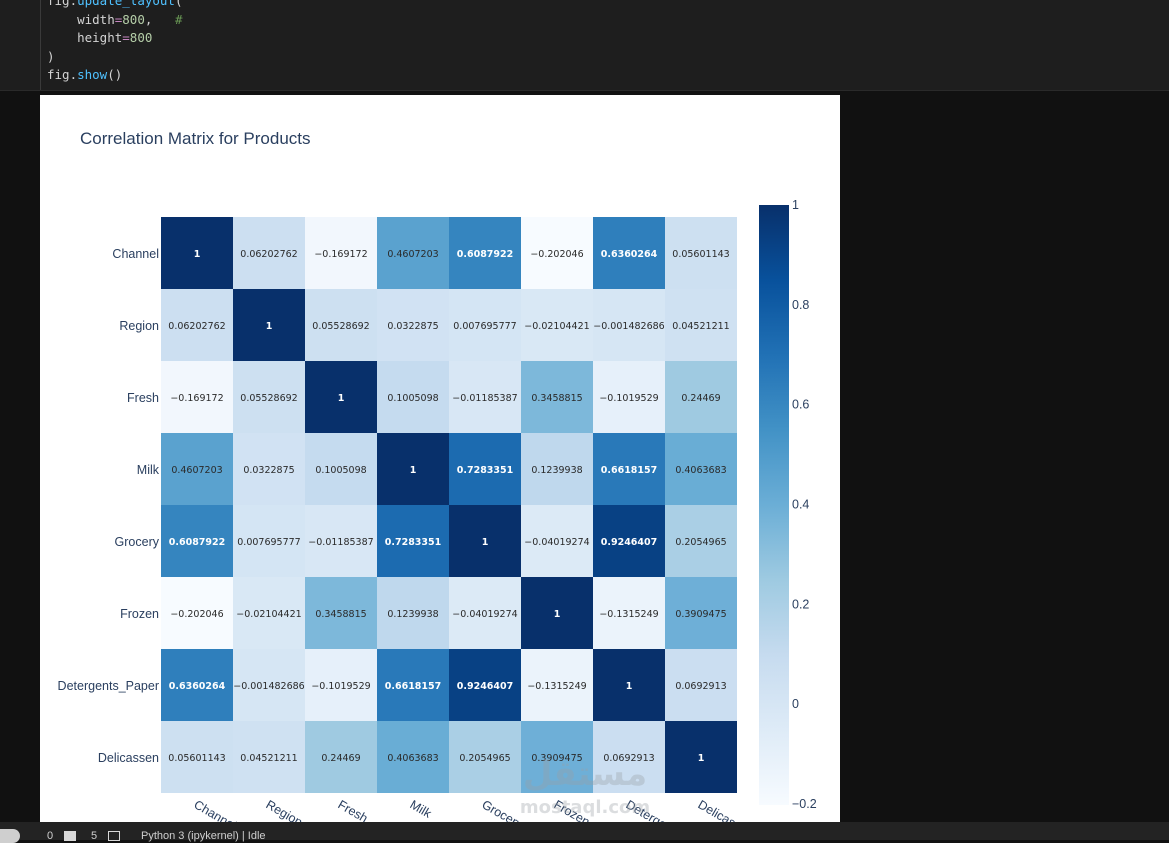  I want to click on heatmap-cell-label: −0.1315249, so click(556, 686).